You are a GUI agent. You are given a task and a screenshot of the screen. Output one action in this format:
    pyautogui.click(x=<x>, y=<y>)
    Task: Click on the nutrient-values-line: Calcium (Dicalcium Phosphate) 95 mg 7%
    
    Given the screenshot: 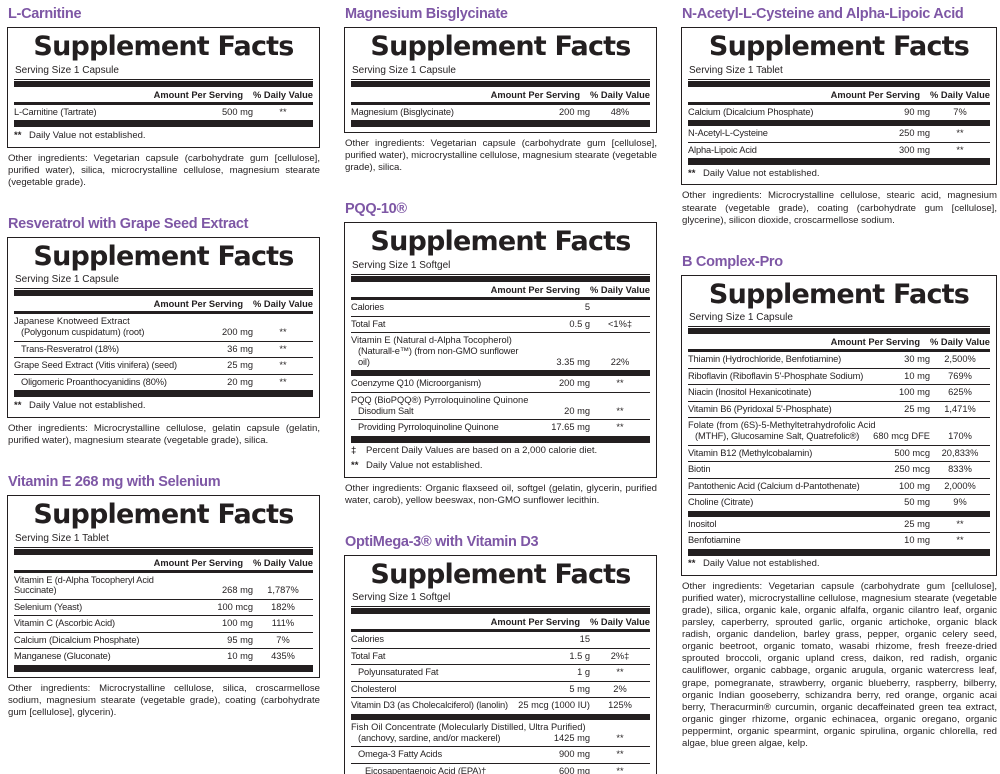 What is the action you would take?
    pyautogui.click(x=163, y=640)
    